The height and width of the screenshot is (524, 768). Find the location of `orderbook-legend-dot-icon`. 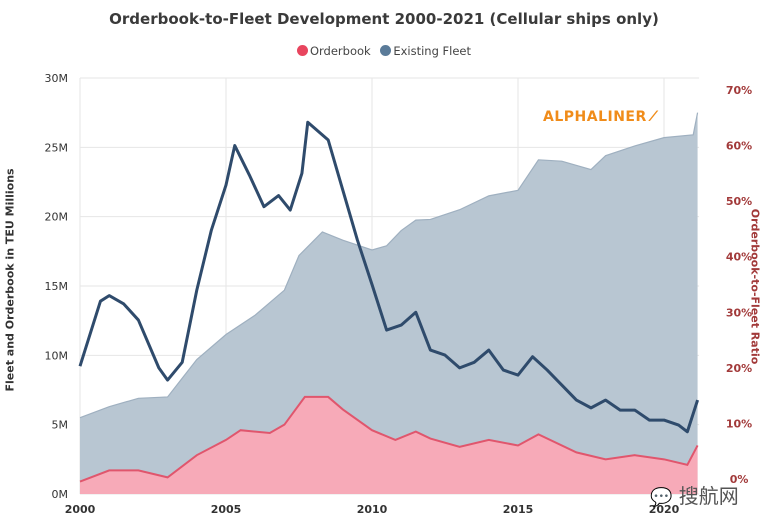

orderbook-legend-dot-icon is located at coordinates (302, 50).